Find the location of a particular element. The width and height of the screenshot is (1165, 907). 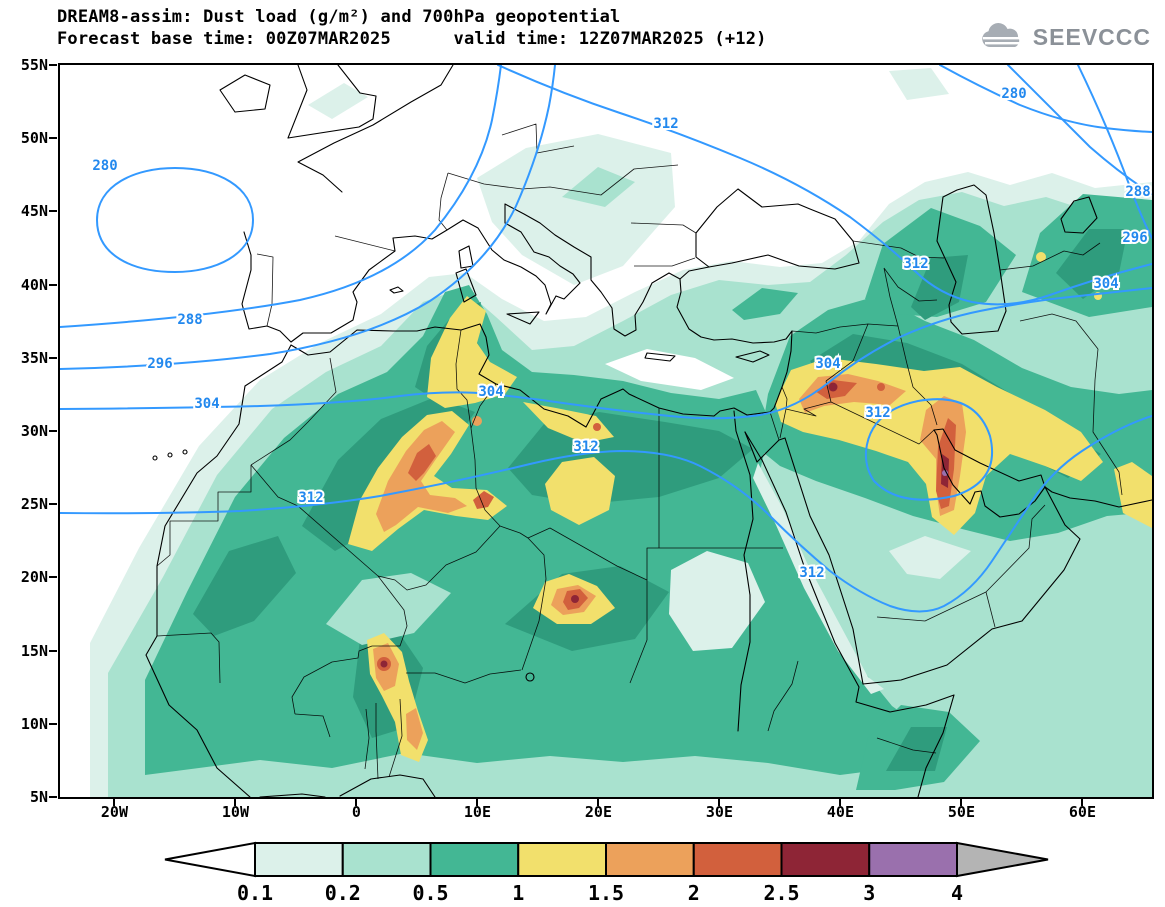

colorbar-level-label: 3 is located at coordinates (869, 893).